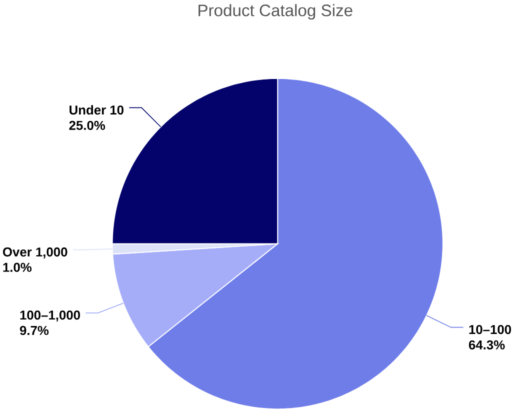  Describe the element at coordinates (97, 110) in the screenshot. I see `slice-label: Under 10` at that location.